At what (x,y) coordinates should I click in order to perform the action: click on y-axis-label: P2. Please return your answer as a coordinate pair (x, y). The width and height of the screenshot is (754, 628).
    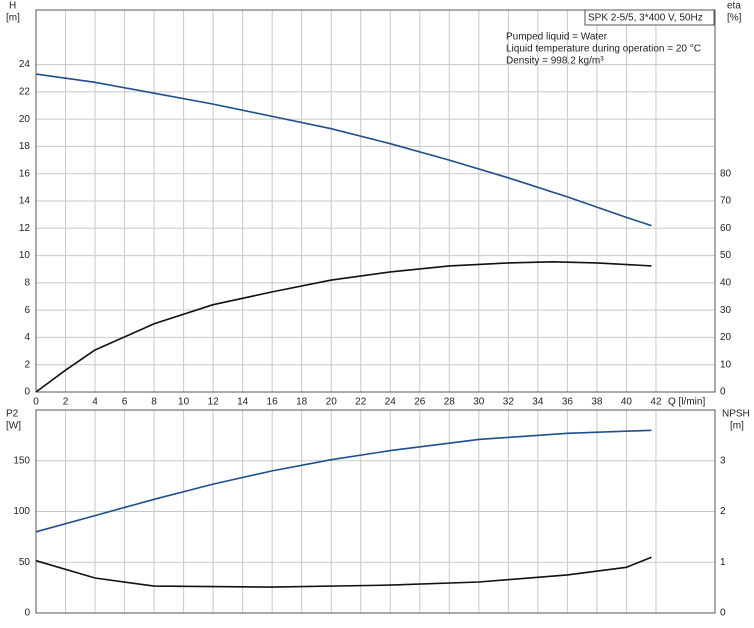
    Looking at the image, I should click on (12, 414).